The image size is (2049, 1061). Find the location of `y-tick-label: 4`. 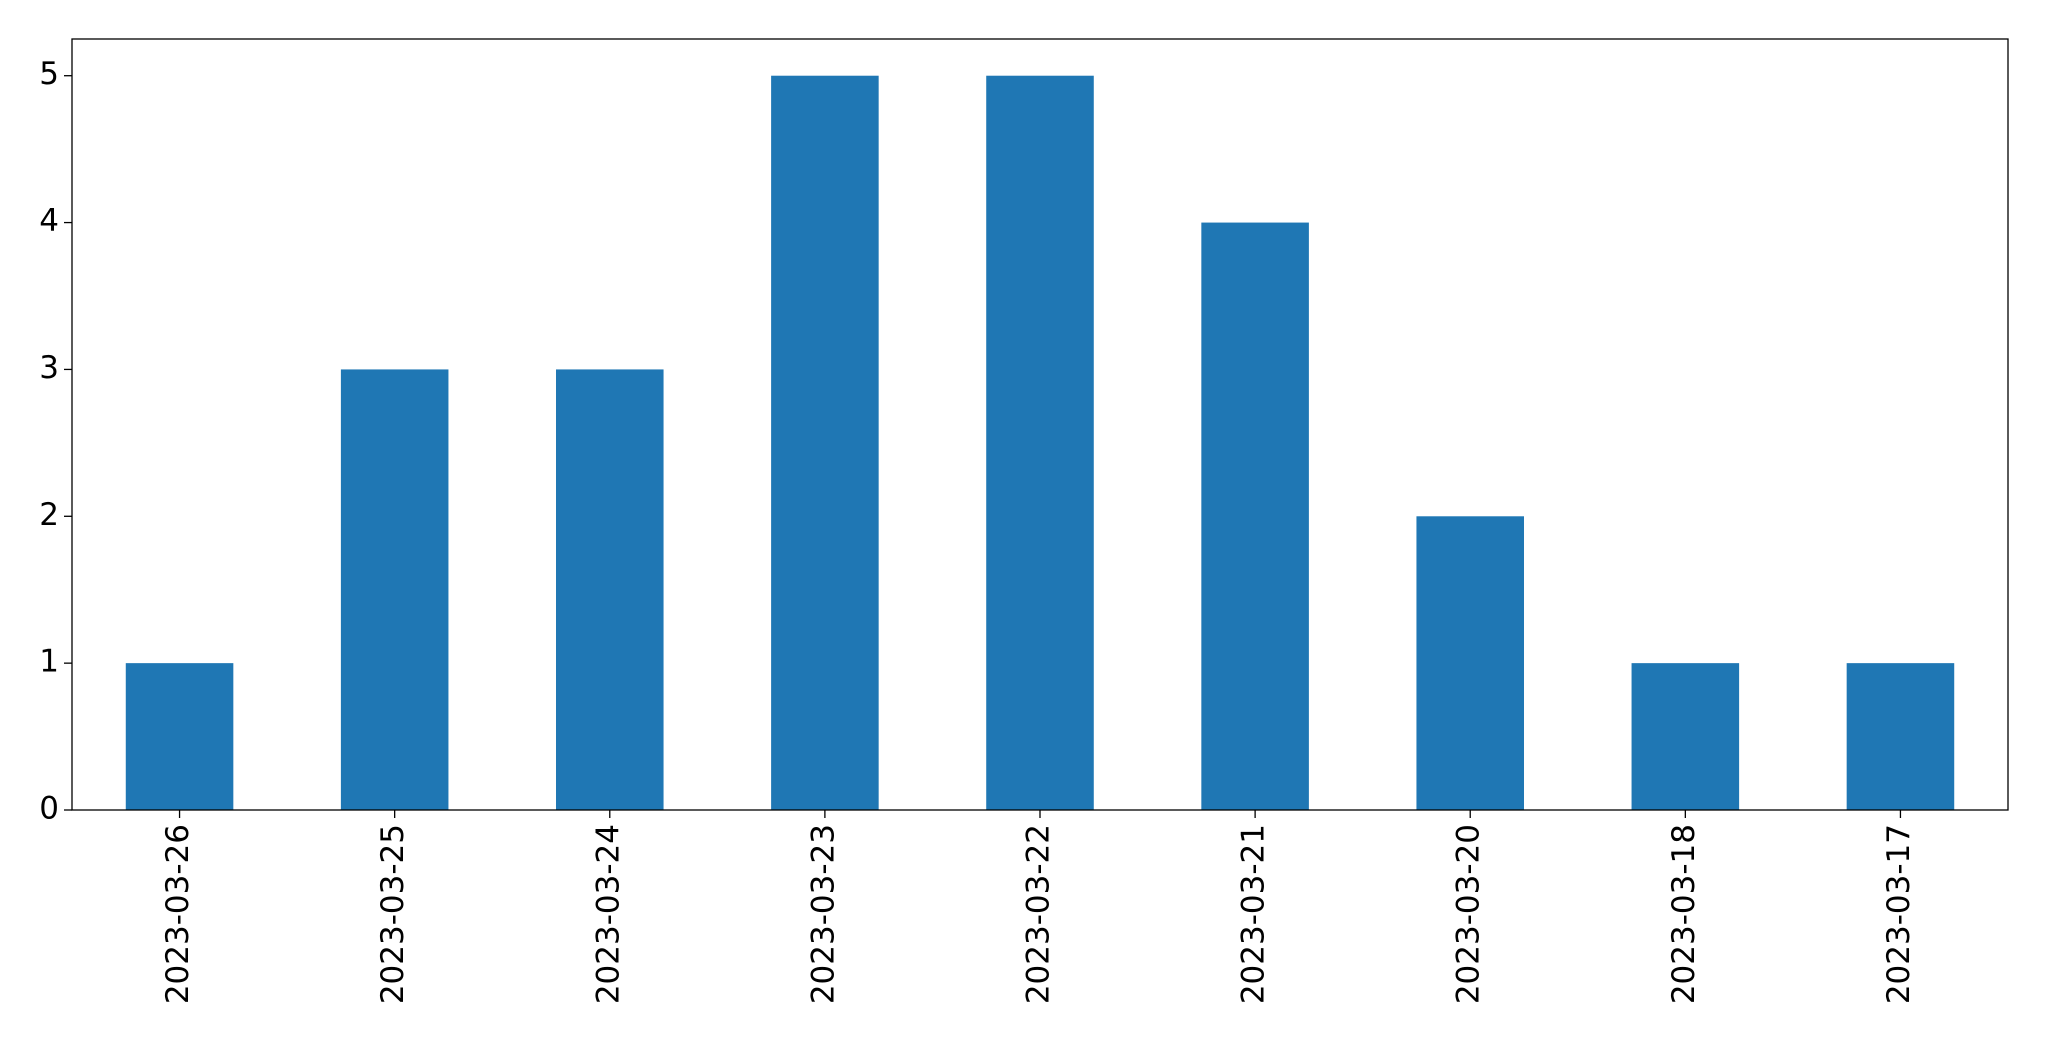

y-tick-label: 4 is located at coordinates (49, 221).